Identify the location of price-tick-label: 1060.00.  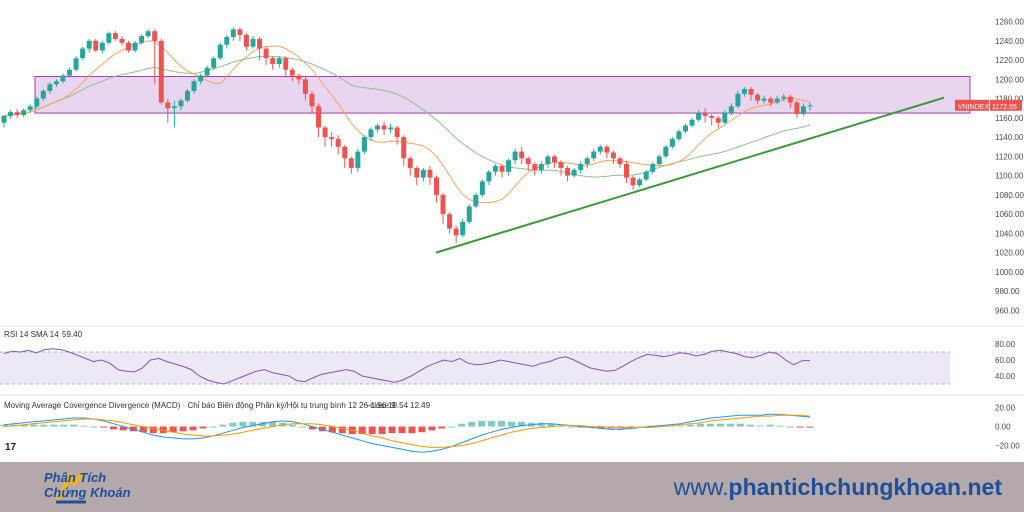
(1009, 214).